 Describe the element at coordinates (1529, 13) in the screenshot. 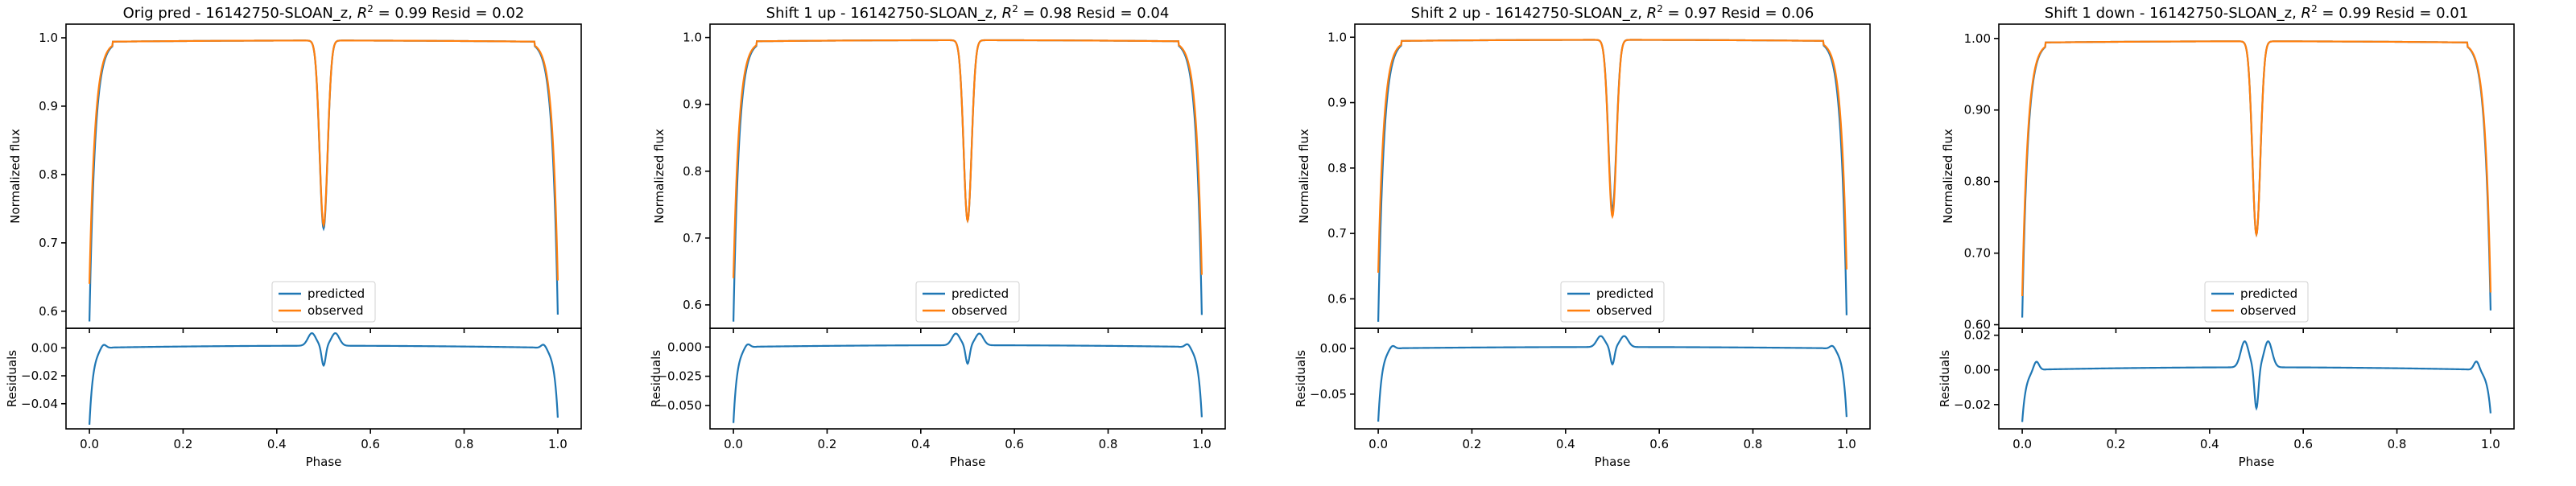

I see `title-text: Shift 2 up - 16142750-SLOAN_z,` at that location.